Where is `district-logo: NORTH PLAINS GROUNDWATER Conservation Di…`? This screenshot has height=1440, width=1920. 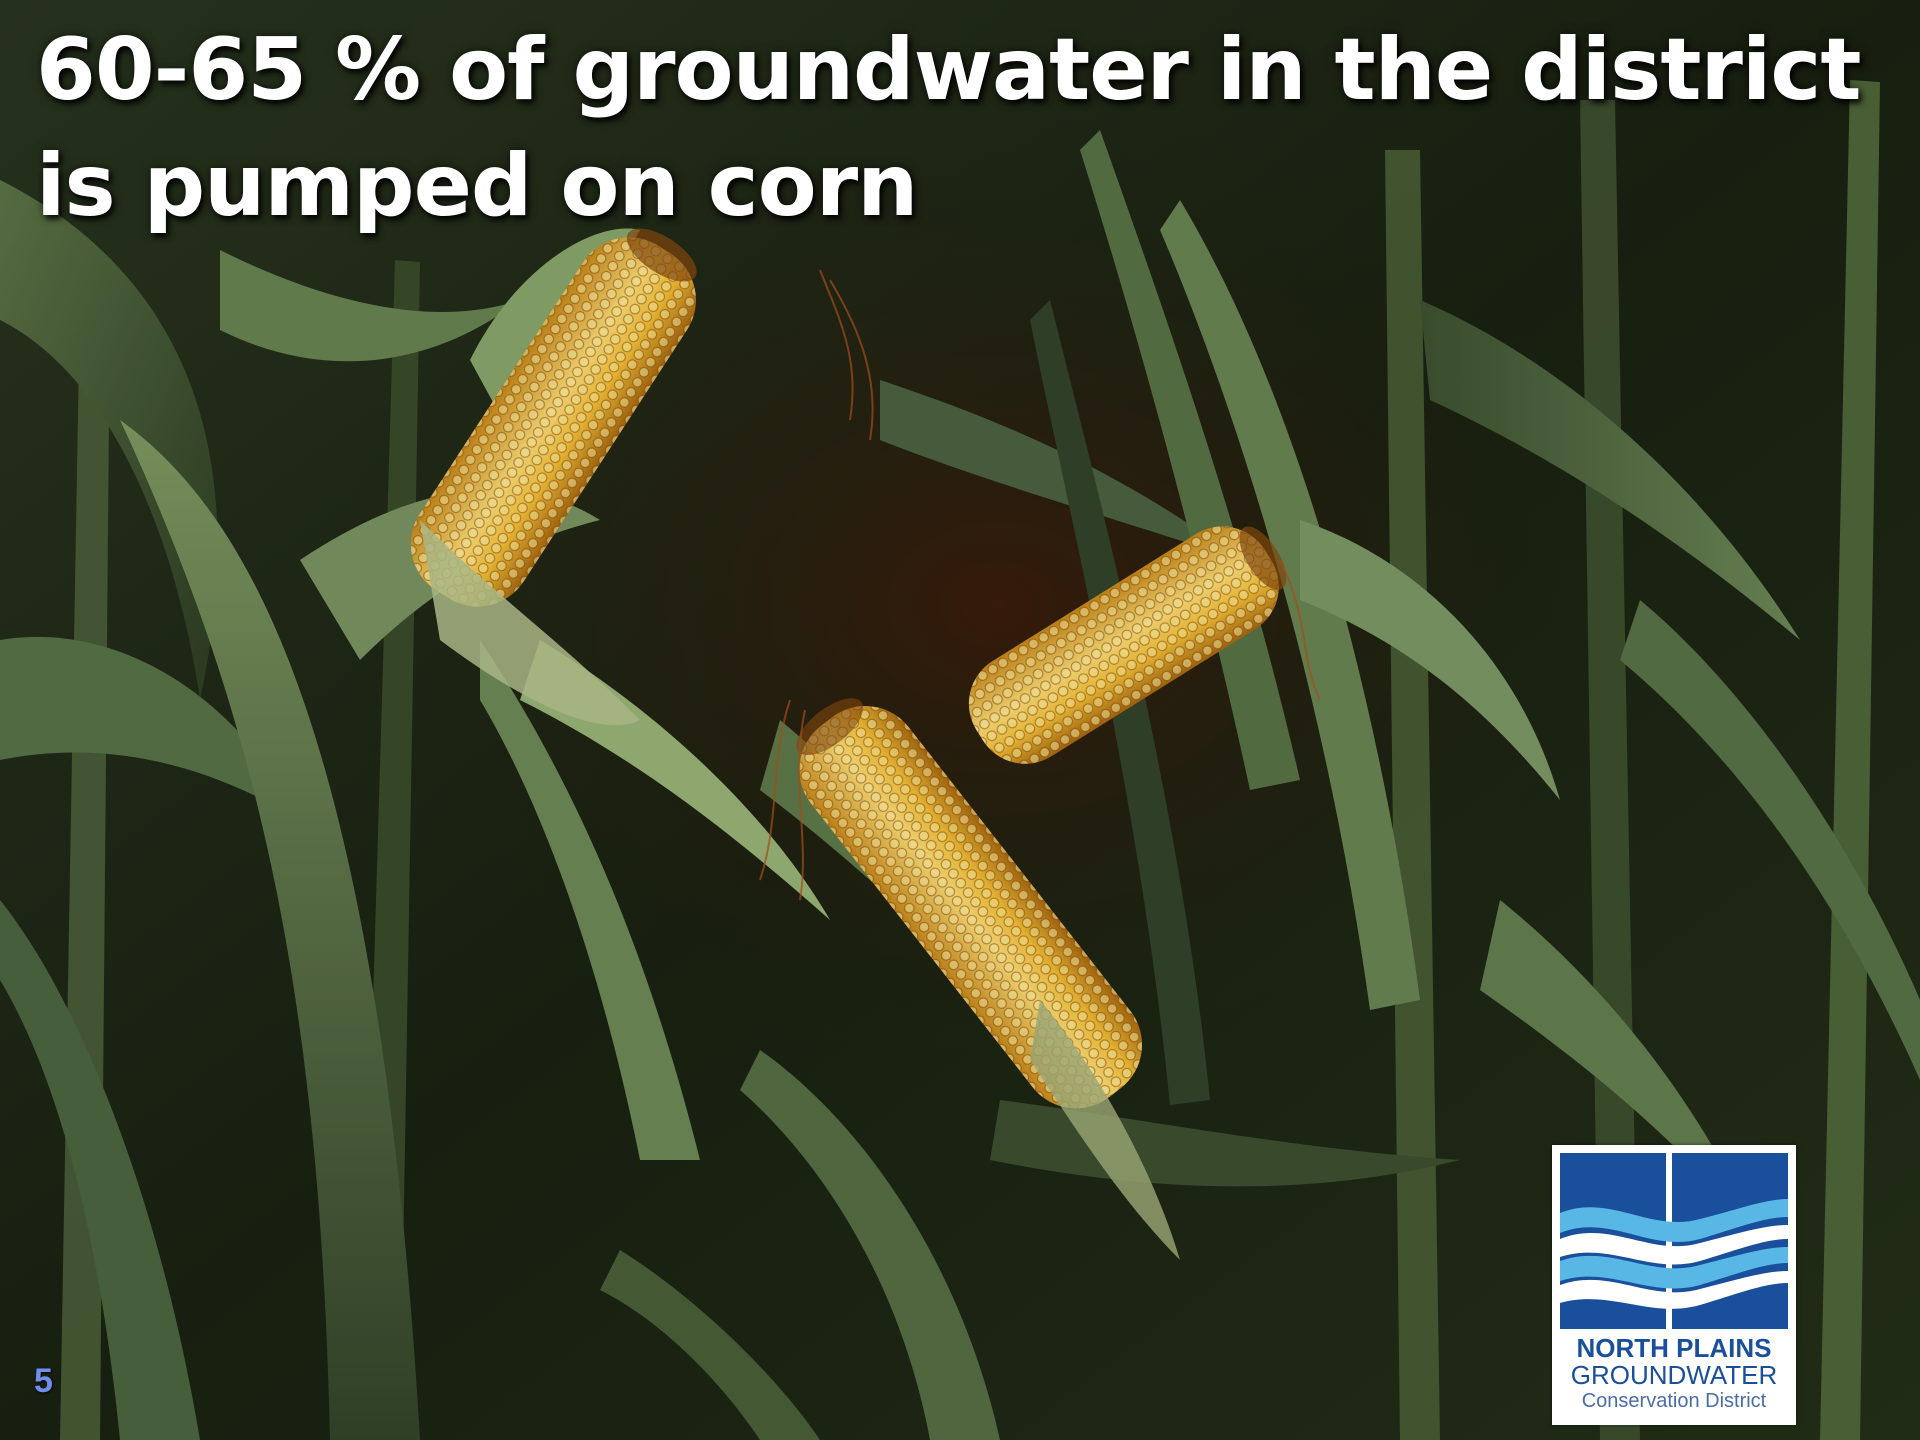 district-logo: NORTH PLAINS GROUNDWATER Conservation Di… is located at coordinates (1674, 1285).